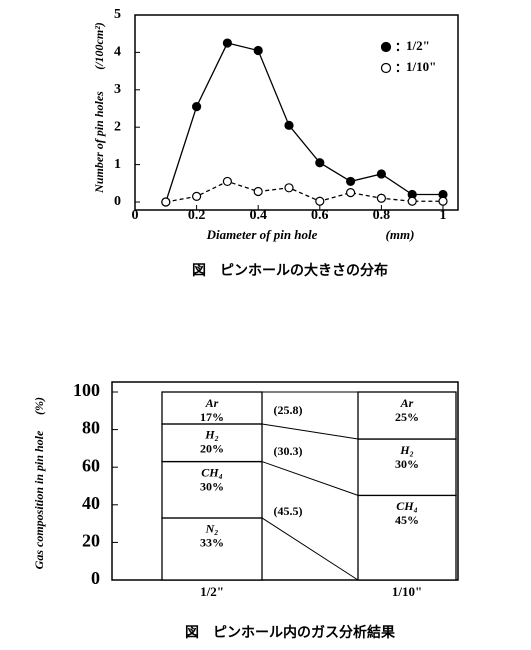 This screenshot has height=650, width=531. Describe the element at coordinates (117, 52) in the screenshot. I see `y-tick-label: 4` at that location.